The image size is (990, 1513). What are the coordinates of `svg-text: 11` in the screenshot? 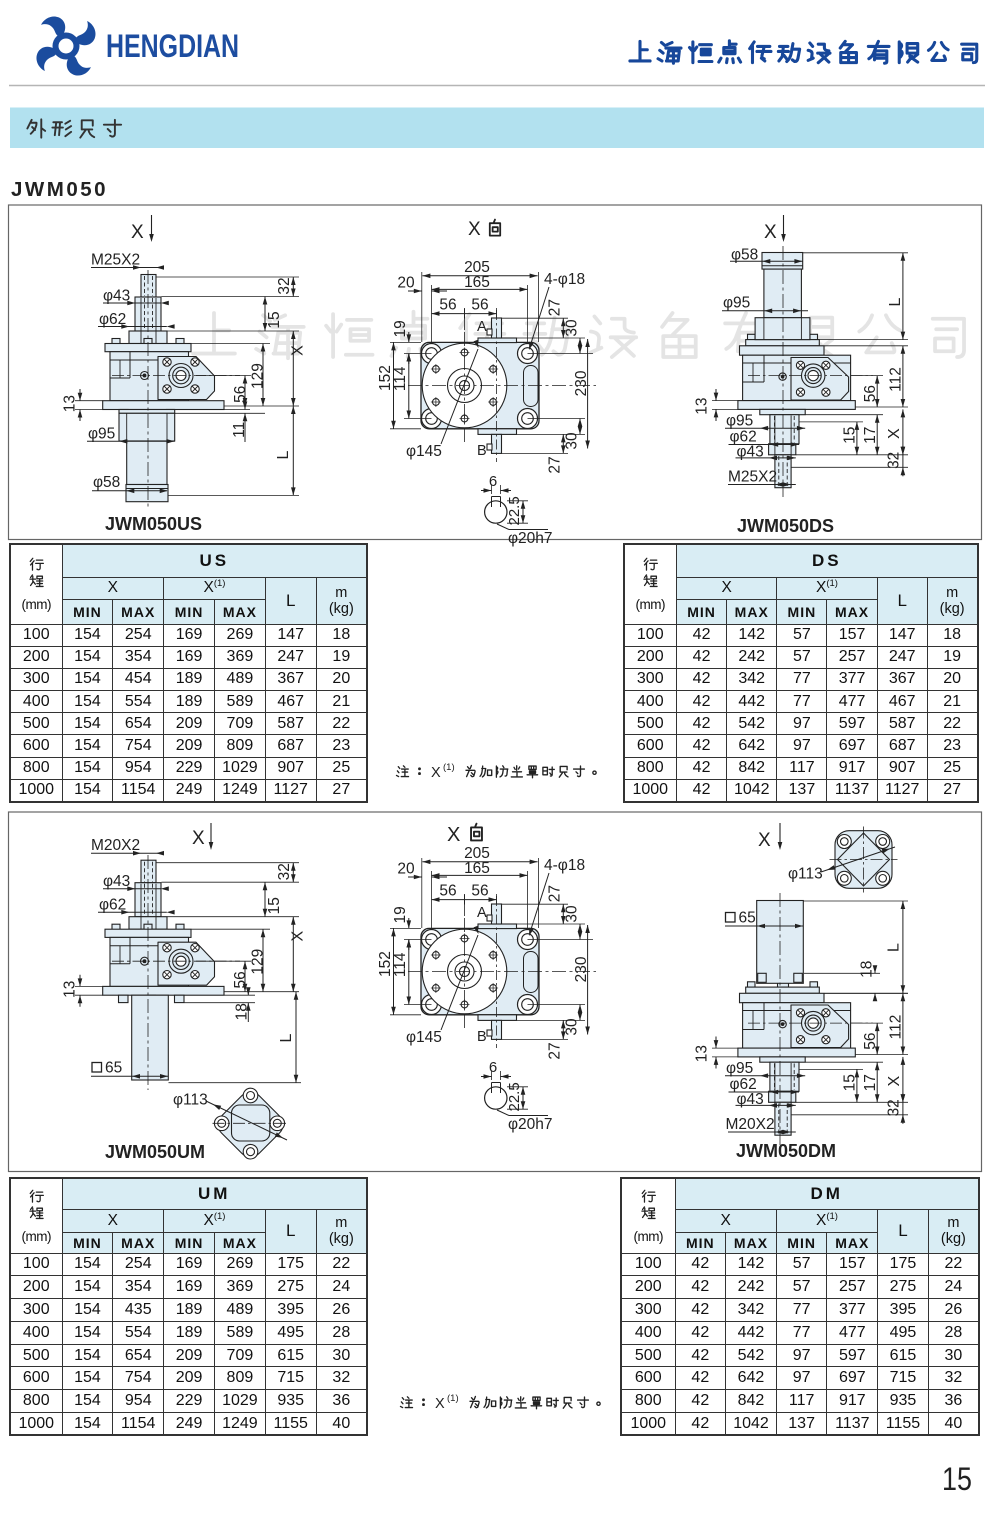 It's located at (239, 430).